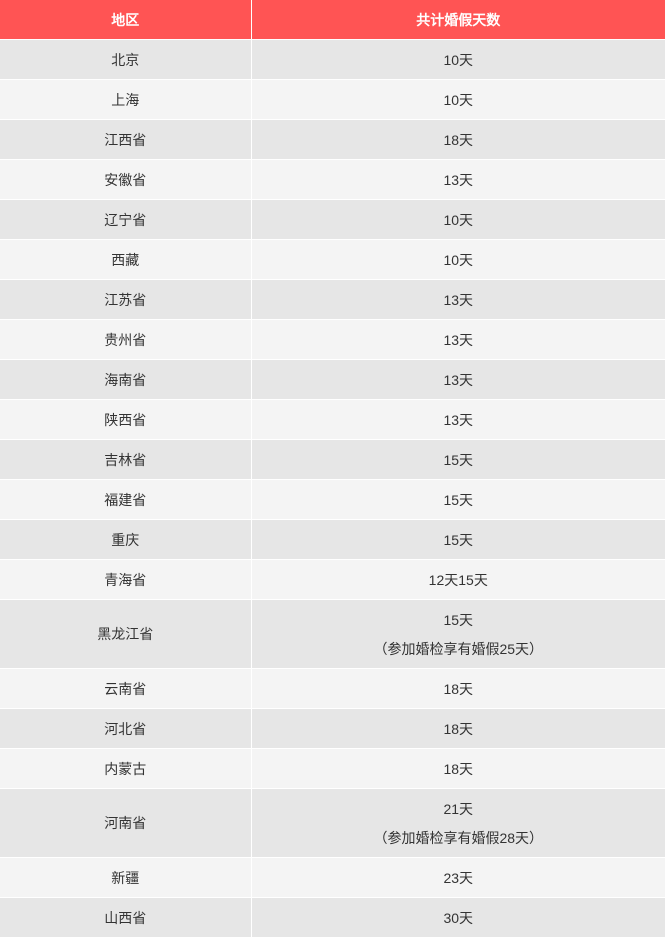 The width and height of the screenshot is (665, 939). Describe the element at coordinates (126, 419) in the screenshot. I see `region-cell: 陕西省` at that location.